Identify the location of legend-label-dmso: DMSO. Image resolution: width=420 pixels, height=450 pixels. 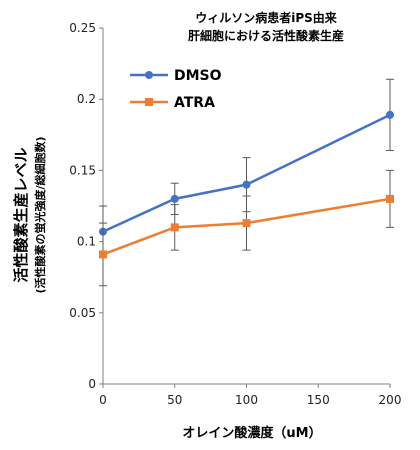
(198, 76).